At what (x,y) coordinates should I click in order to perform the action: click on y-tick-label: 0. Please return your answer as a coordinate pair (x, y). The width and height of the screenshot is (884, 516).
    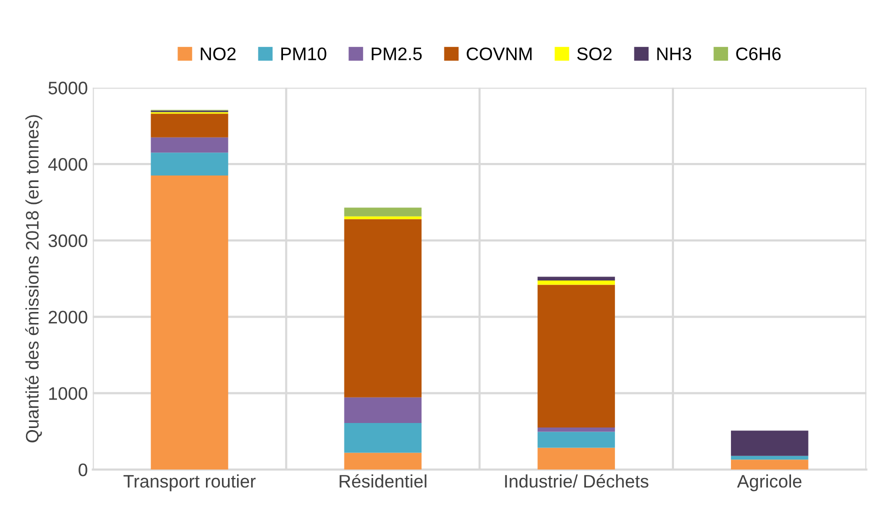
    Looking at the image, I should click on (83, 469).